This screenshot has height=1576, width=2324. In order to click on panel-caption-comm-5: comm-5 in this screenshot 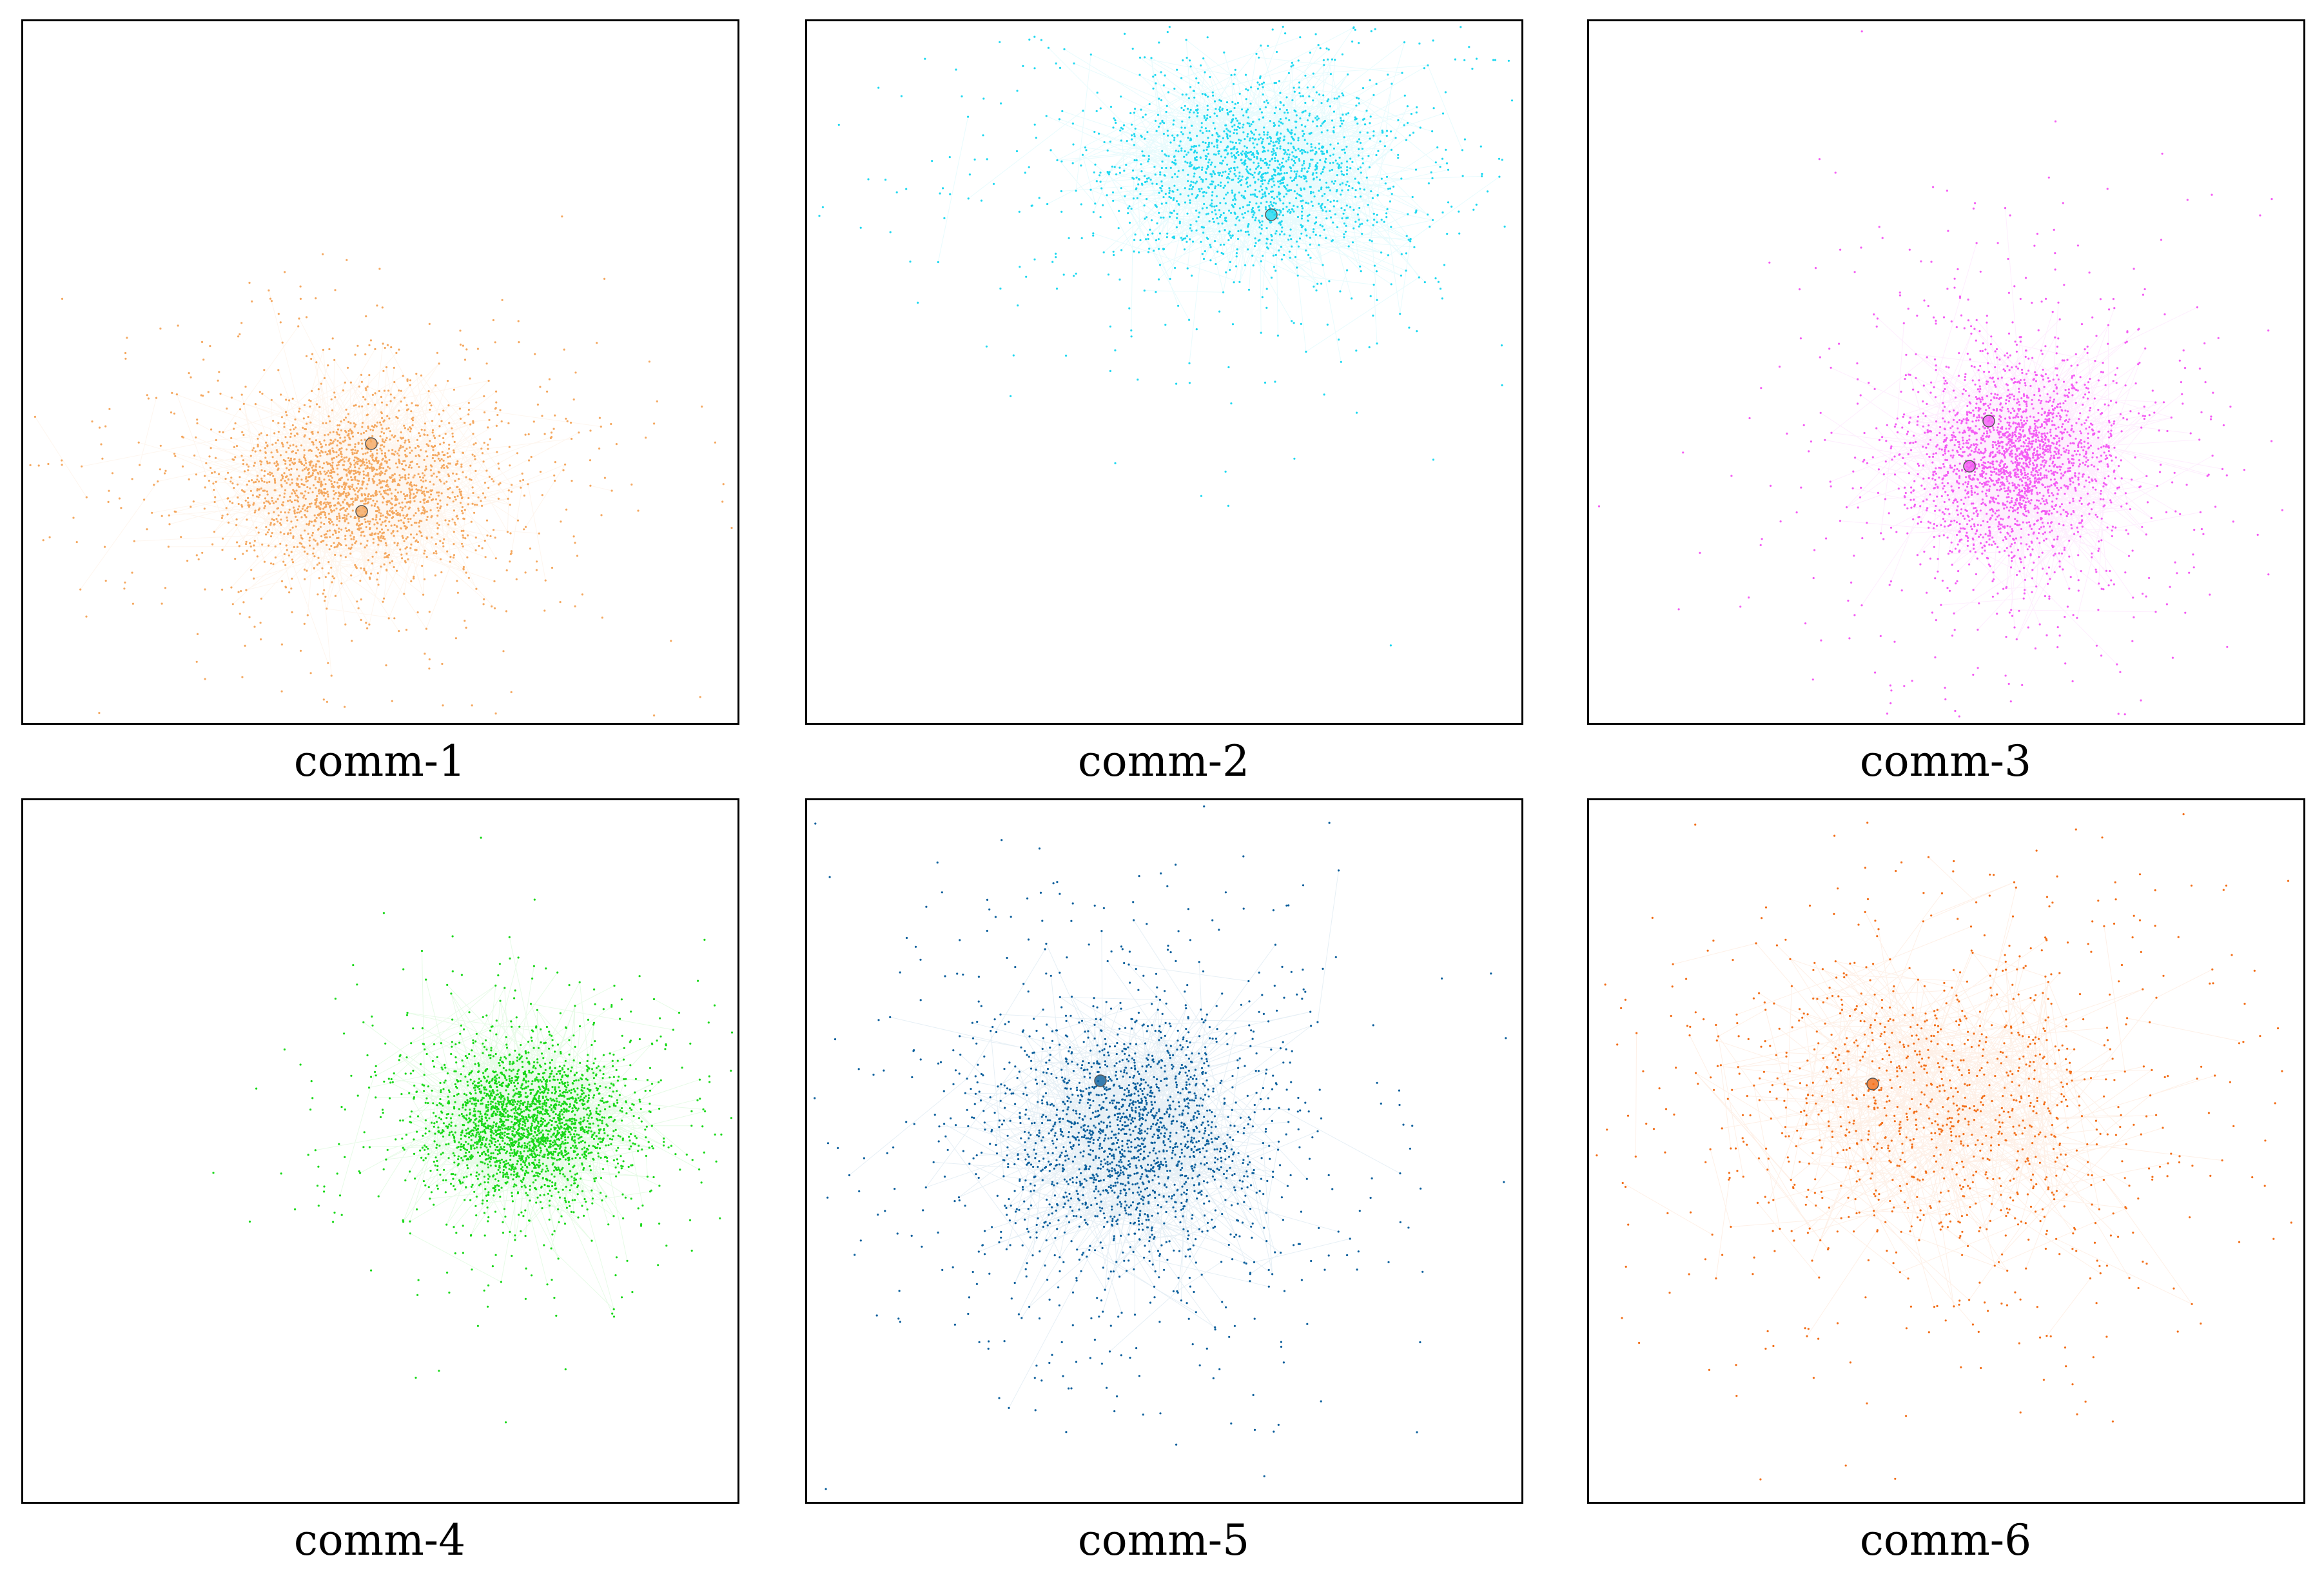, I will do `click(1163, 1540)`.